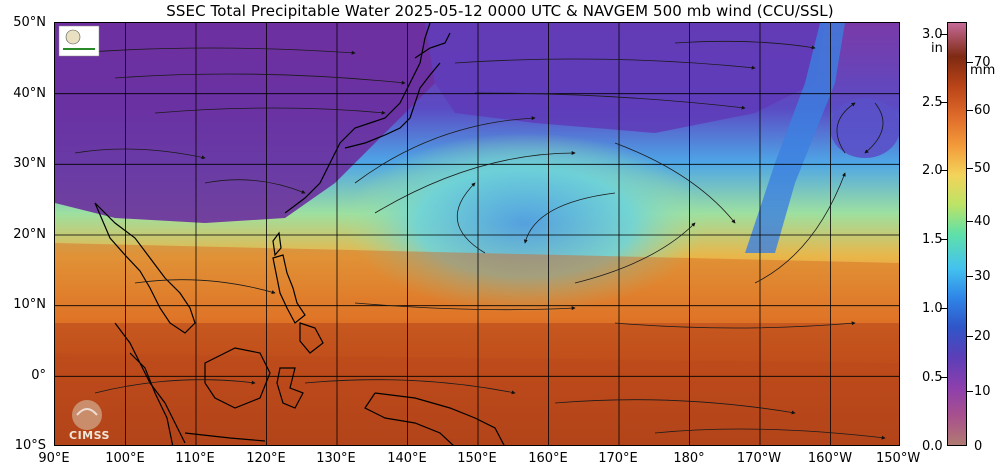  What do you see at coordinates (125, 458) in the screenshot?
I see `lon-label-100e: 100°E` at bounding box center [125, 458].